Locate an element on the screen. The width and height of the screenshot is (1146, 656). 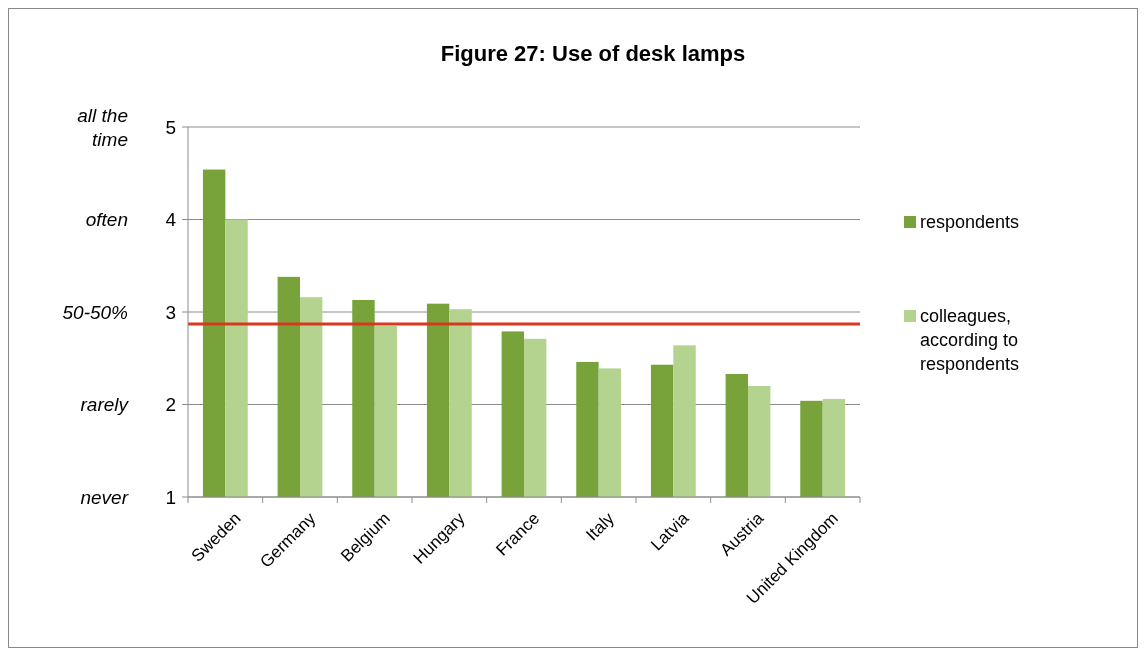
x-tick-label: Italy is located at coordinates (600, 526).